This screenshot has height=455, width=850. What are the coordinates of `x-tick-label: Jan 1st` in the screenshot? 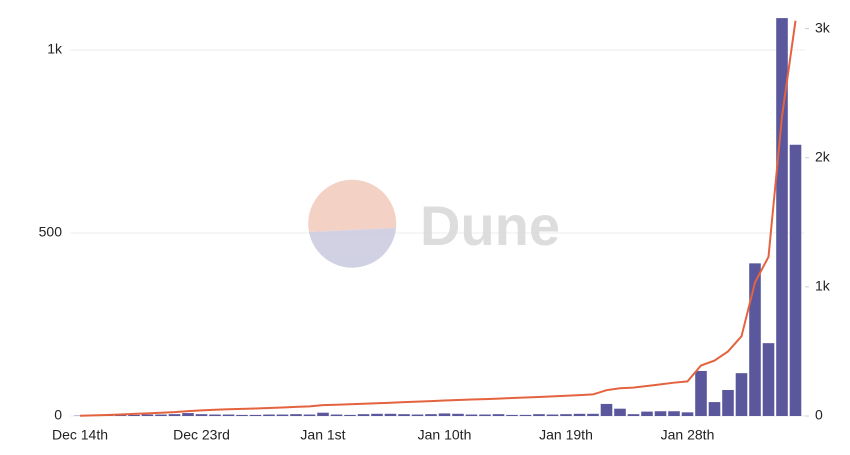 It's located at (322, 435).